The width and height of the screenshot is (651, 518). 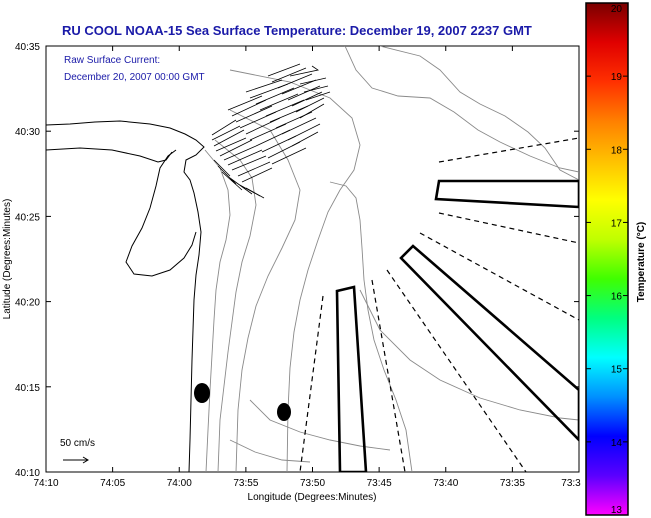 What do you see at coordinates (617, 77) in the screenshot?
I see `colorbar-tick-label: 19` at bounding box center [617, 77].